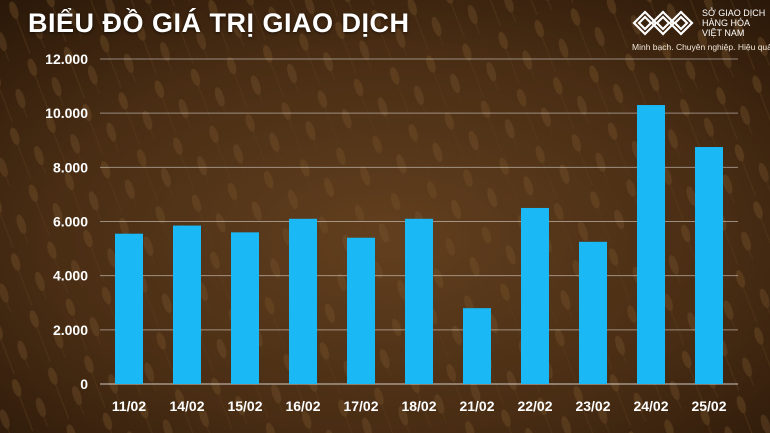 The width and height of the screenshot is (770, 433). What do you see at coordinates (66, 59) in the screenshot?
I see `y-tick-label: 12.000` at bounding box center [66, 59].